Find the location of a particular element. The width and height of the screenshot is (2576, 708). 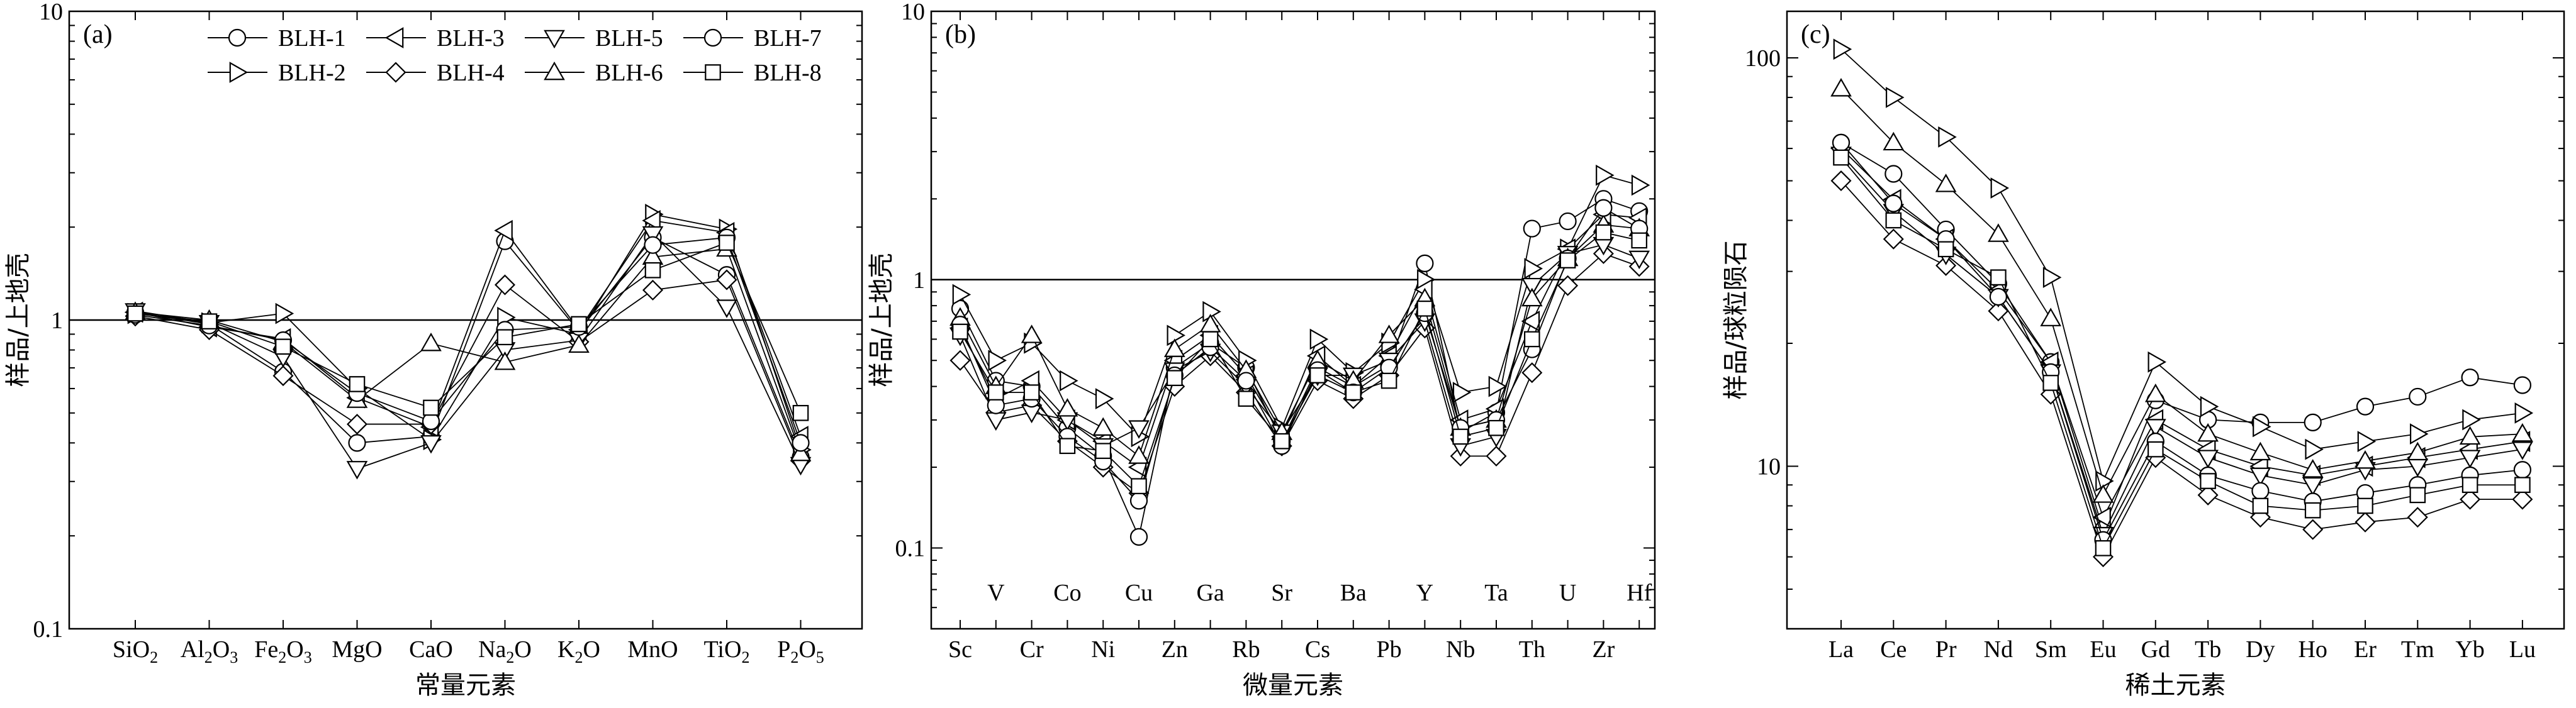

x-tick-label: Fe2O3 is located at coordinates (282, 652).